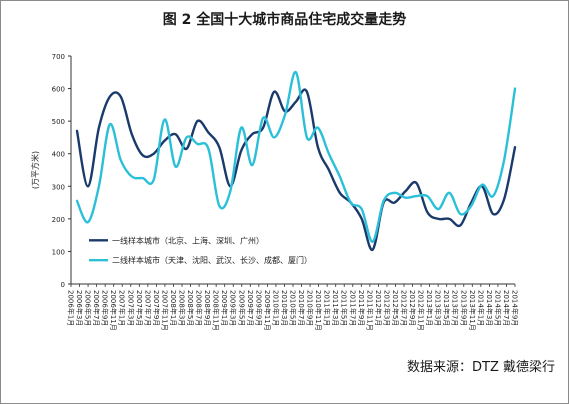 The height and width of the screenshot is (404, 569). I want to click on y-tick-label: 600, so click(58, 90).